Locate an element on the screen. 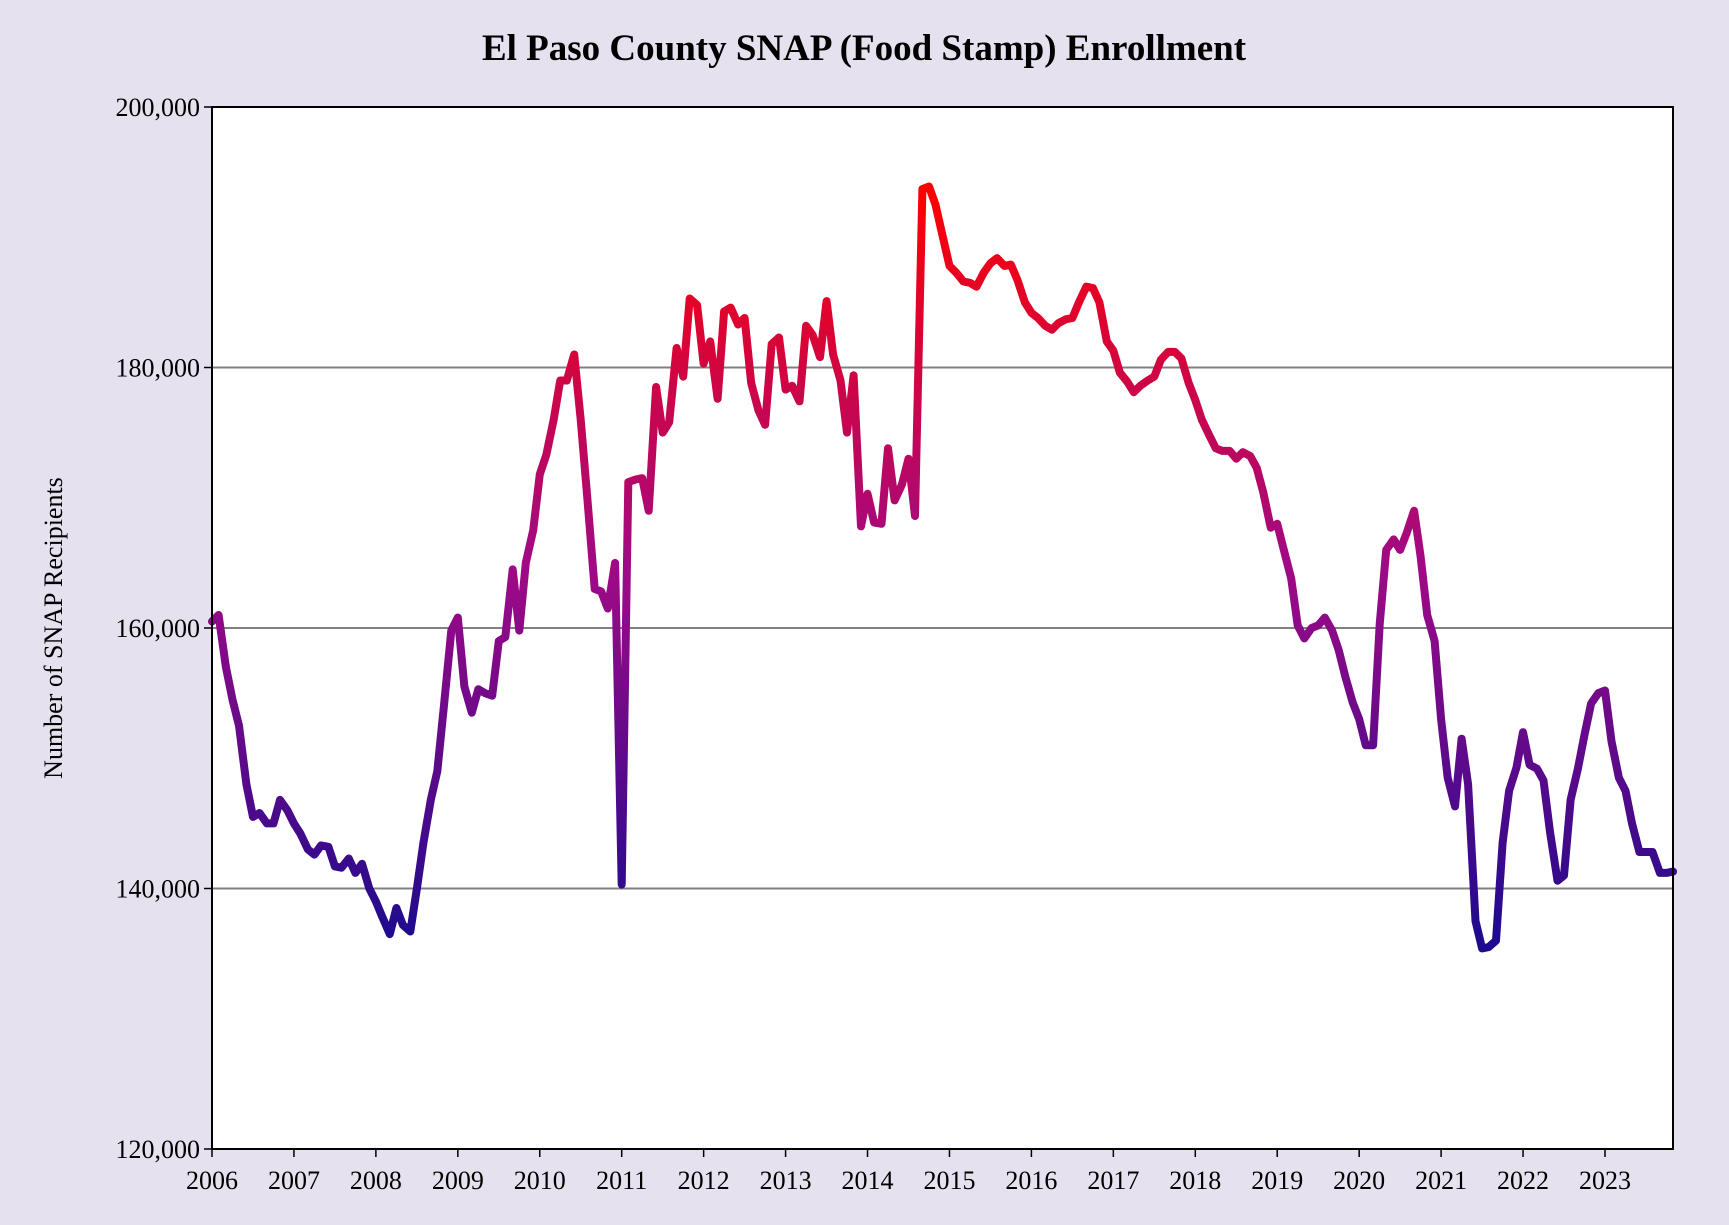 This screenshot has width=1729, height=1225. y-tick-label: 140,000 is located at coordinates (158, 889).